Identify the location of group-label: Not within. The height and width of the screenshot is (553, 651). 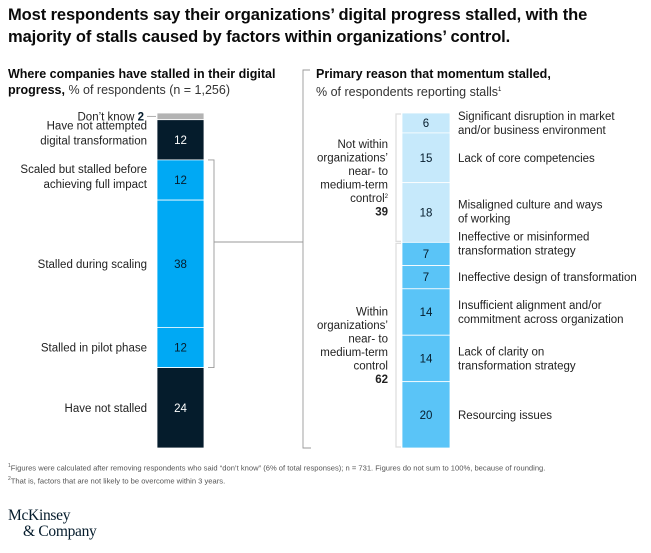
(363, 145).